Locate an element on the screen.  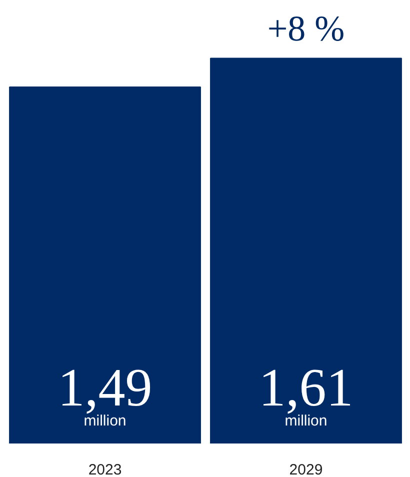
data-label: 1,49 million is located at coordinates (105, 394).